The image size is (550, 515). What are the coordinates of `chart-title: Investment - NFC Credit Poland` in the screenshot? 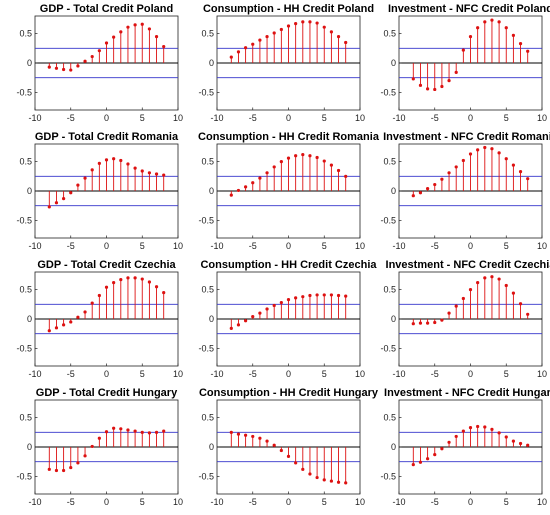 It's located at (469, 9).